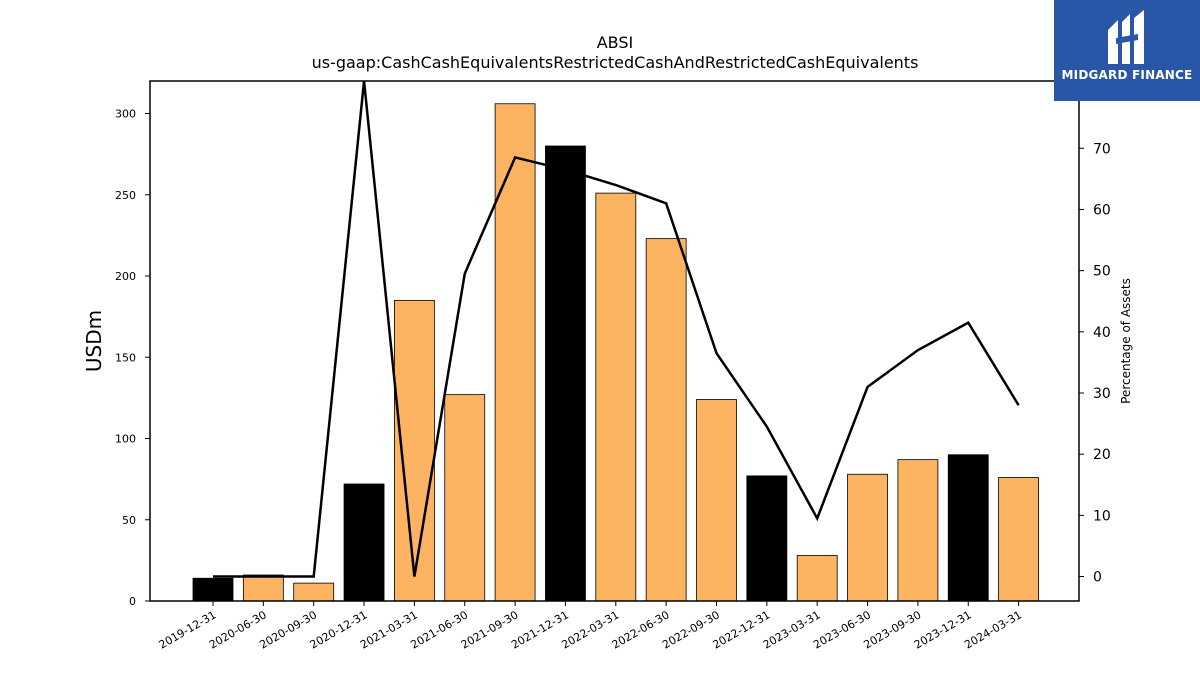  What do you see at coordinates (1102, 333) in the screenshot?
I see `y2-tick-label: 40` at bounding box center [1102, 333].